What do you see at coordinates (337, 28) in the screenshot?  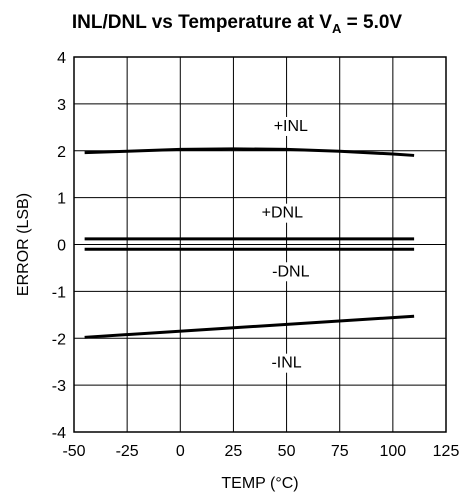 I see `chart-title-subscript: A` at bounding box center [337, 28].